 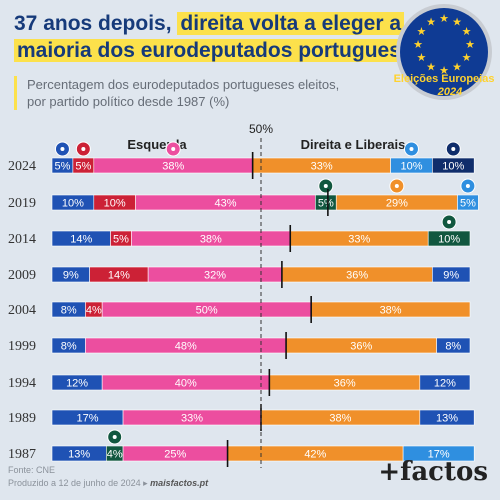 What do you see at coordinates (444, 79) in the screenshot?
I see `badge-line-1: Eleições Europeias` at bounding box center [444, 79].